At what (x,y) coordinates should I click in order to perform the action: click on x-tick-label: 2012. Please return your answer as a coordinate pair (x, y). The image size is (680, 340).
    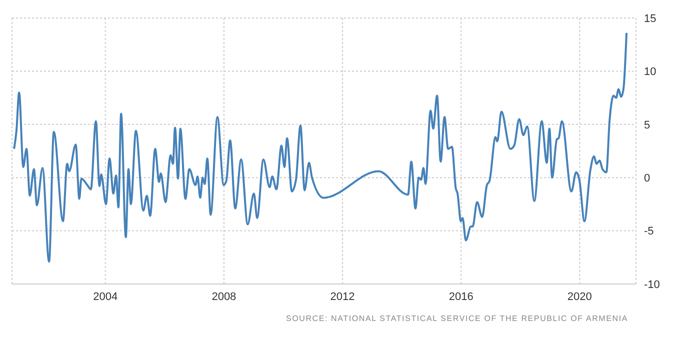
    Looking at the image, I should click on (342, 296).